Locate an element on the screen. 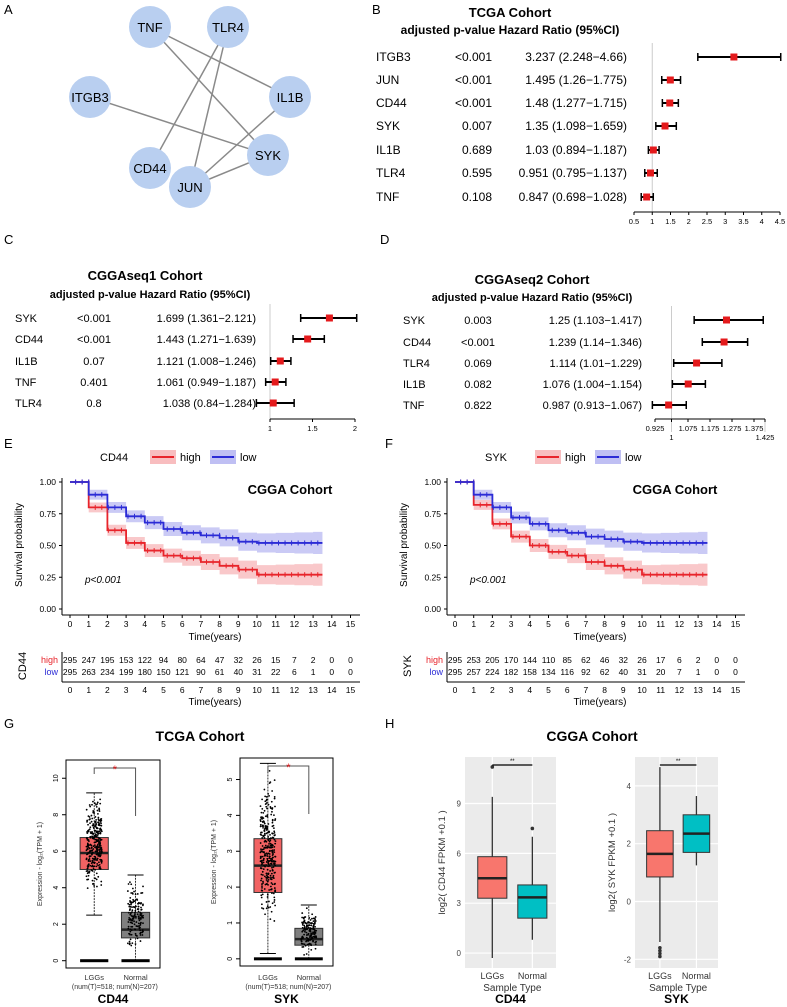 The width and height of the screenshot is (787, 1007). x-tick-label: 0 is located at coordinates (455, 624).